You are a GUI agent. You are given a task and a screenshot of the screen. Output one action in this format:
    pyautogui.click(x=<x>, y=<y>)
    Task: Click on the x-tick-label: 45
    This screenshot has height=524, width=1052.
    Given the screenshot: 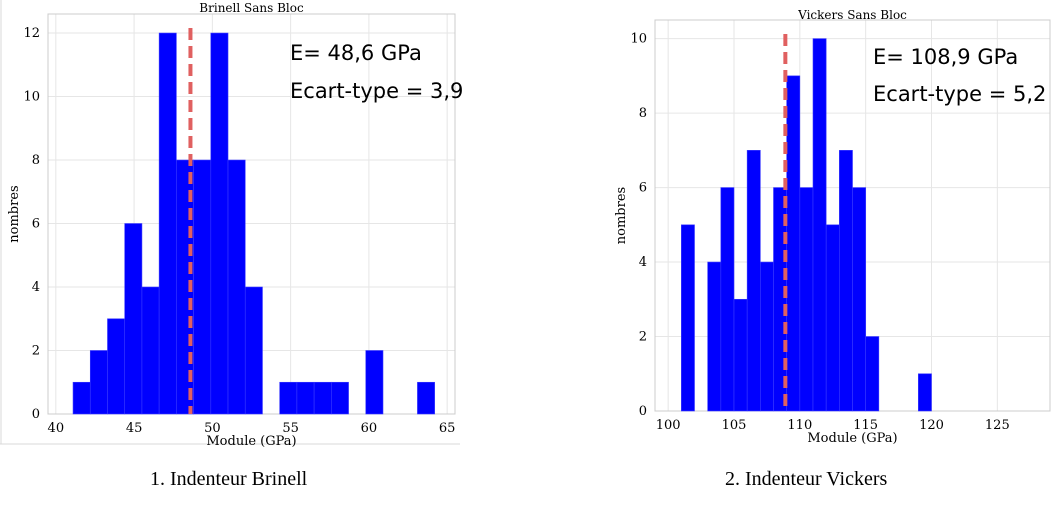 What is the action you would take?
    pyautogui.click(x=134, y=428)
    